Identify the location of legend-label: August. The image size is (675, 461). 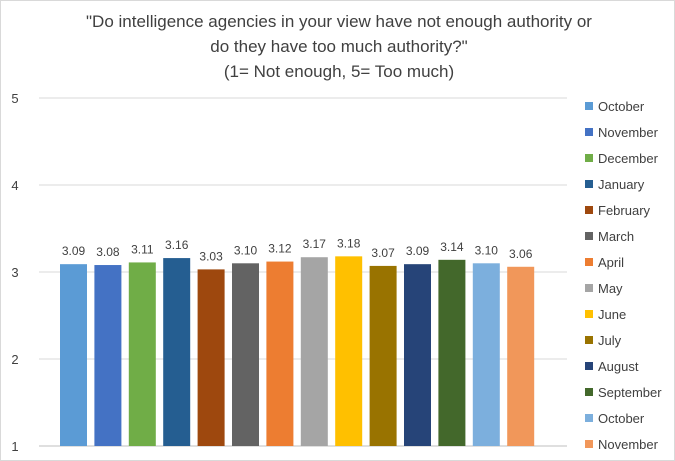
(618, 366).